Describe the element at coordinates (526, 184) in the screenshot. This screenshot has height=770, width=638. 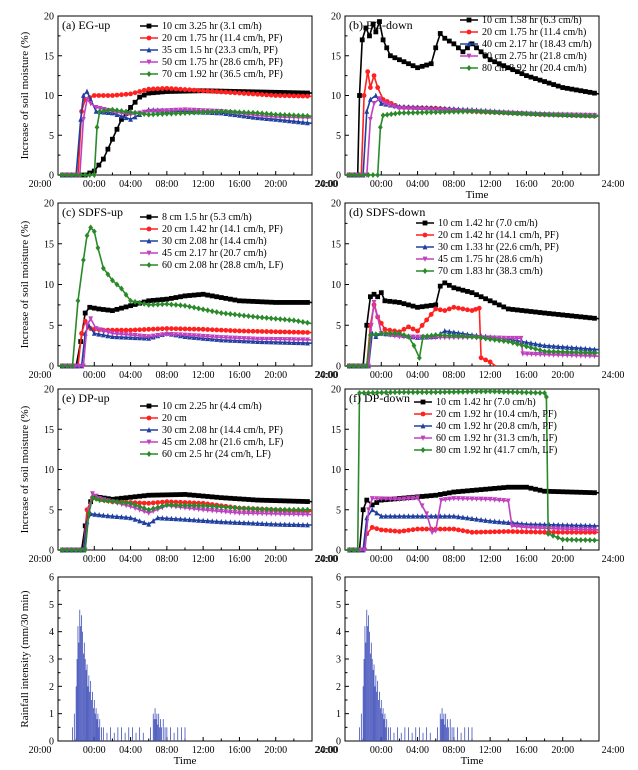
I see `x-tick-label: 16:00` at that location.